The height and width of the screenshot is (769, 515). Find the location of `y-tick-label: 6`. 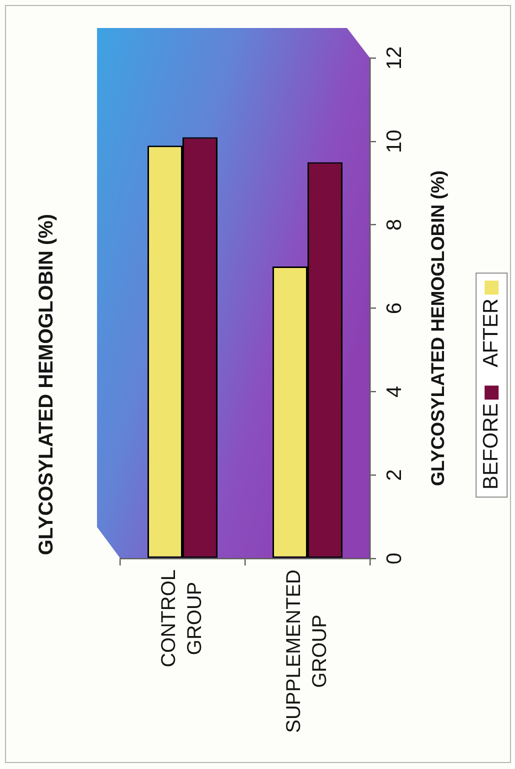

y-tick-label: 6 is located at coordinates (394, 308).